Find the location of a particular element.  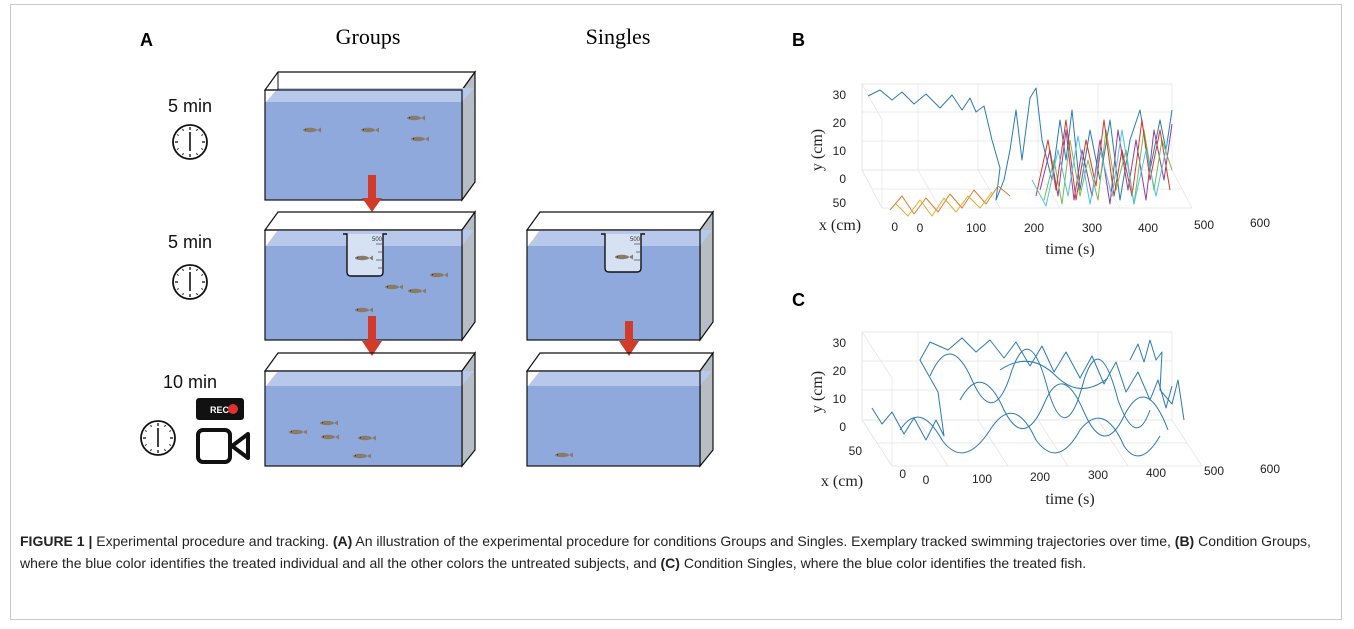

panel-c-plot is located at coordinates (1032, 399).